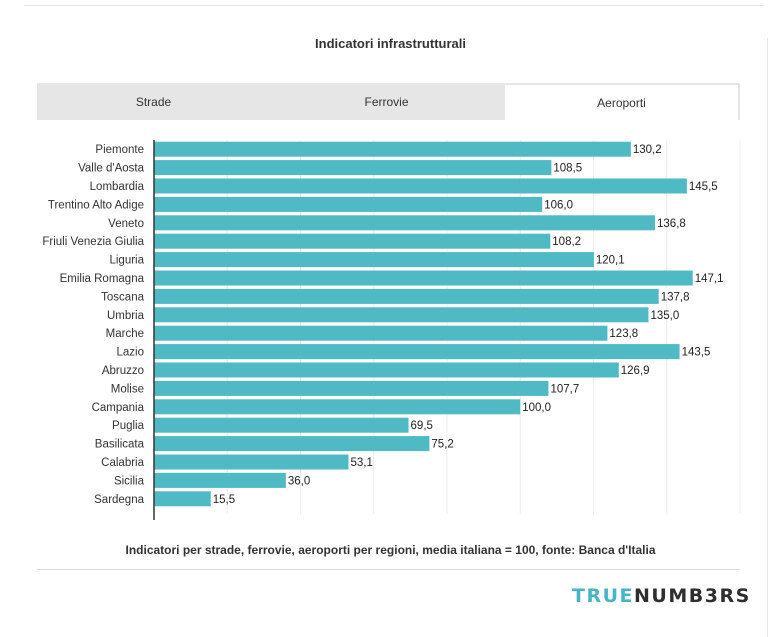 This screenshot has height=637, width=781. I want to click on category-label: Veneto, so click(126, 224).